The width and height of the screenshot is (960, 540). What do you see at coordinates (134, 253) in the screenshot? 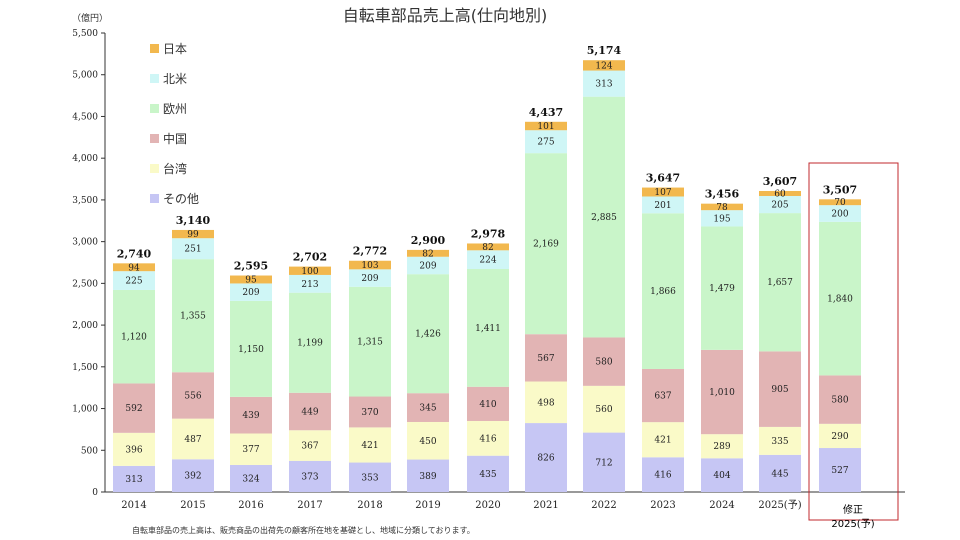
I see `bar-total-label: 2,740` at bounding box center [134, 253].